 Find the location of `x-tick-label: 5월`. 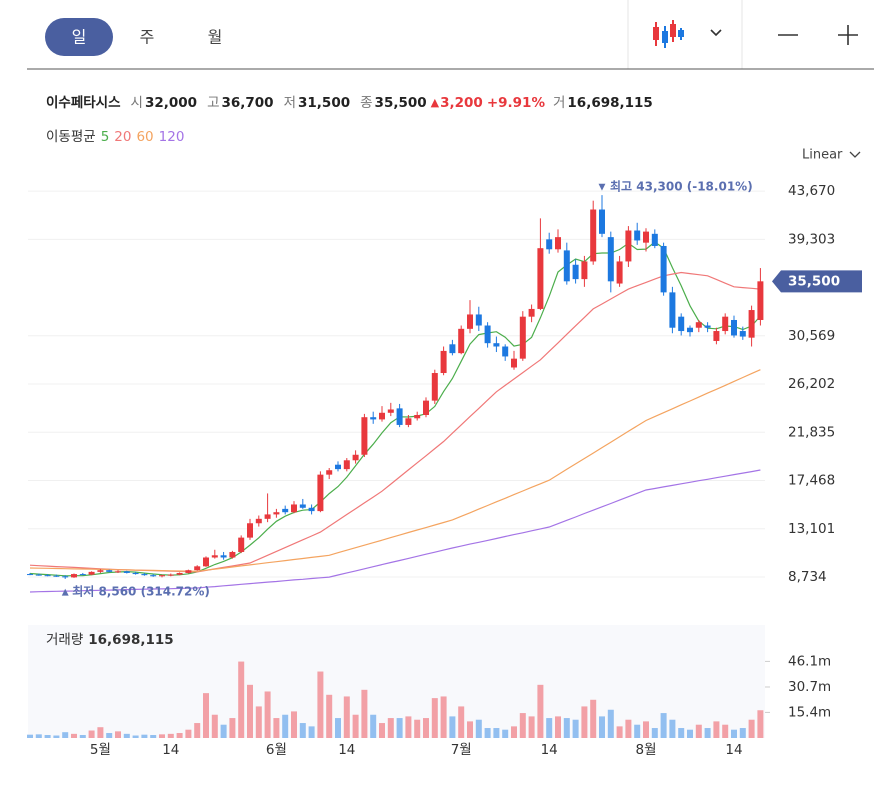

x-tick-label: 5월 is located at coordinates (100, 750).